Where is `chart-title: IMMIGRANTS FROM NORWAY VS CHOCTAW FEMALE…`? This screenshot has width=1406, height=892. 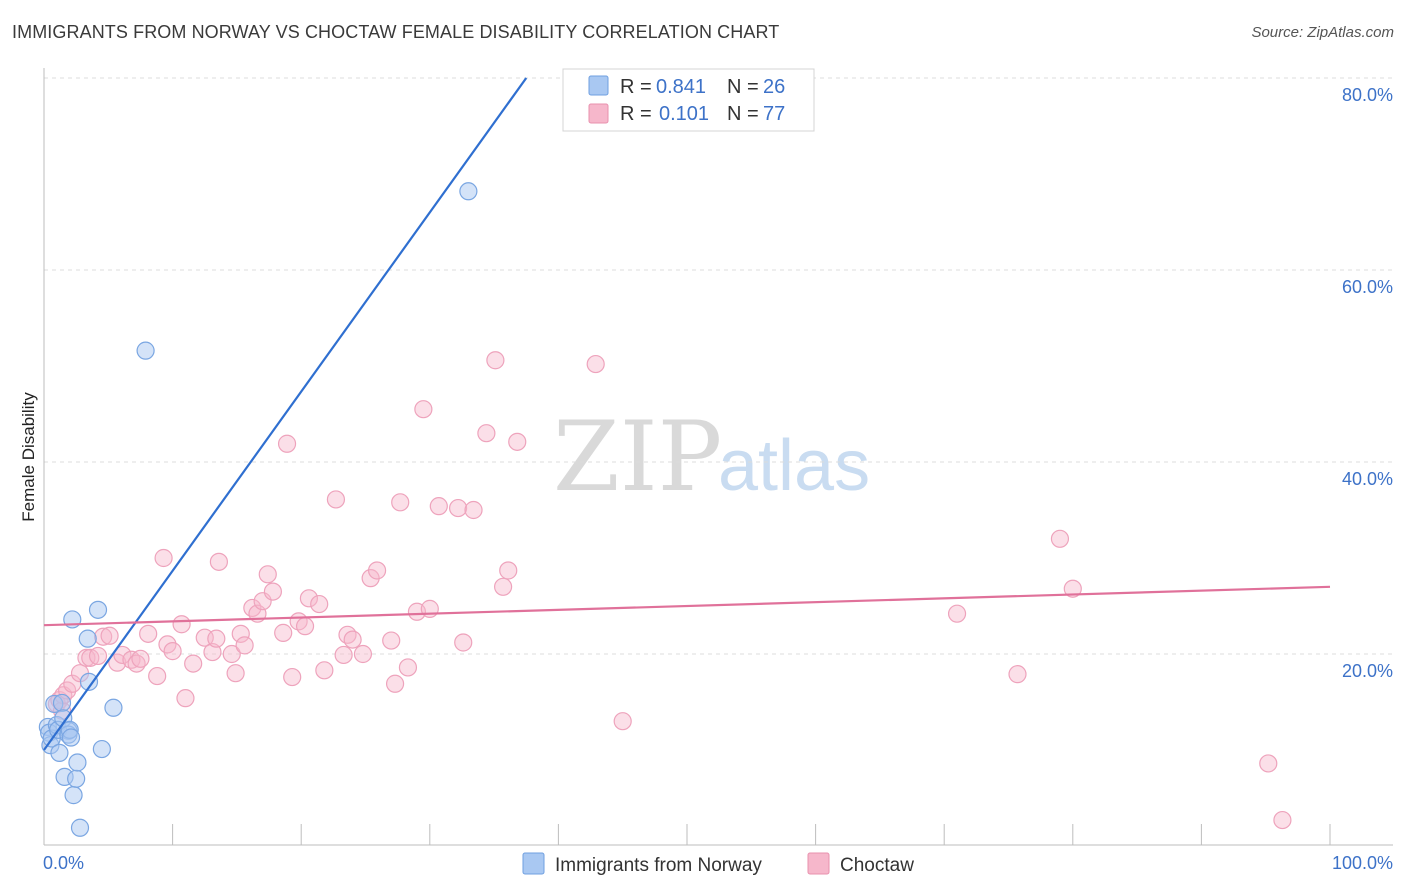
chart-title: IMMIGRANTS FROM NORWAY VS CHOCTAW FEMALE… is located at coordinates (396, 32).